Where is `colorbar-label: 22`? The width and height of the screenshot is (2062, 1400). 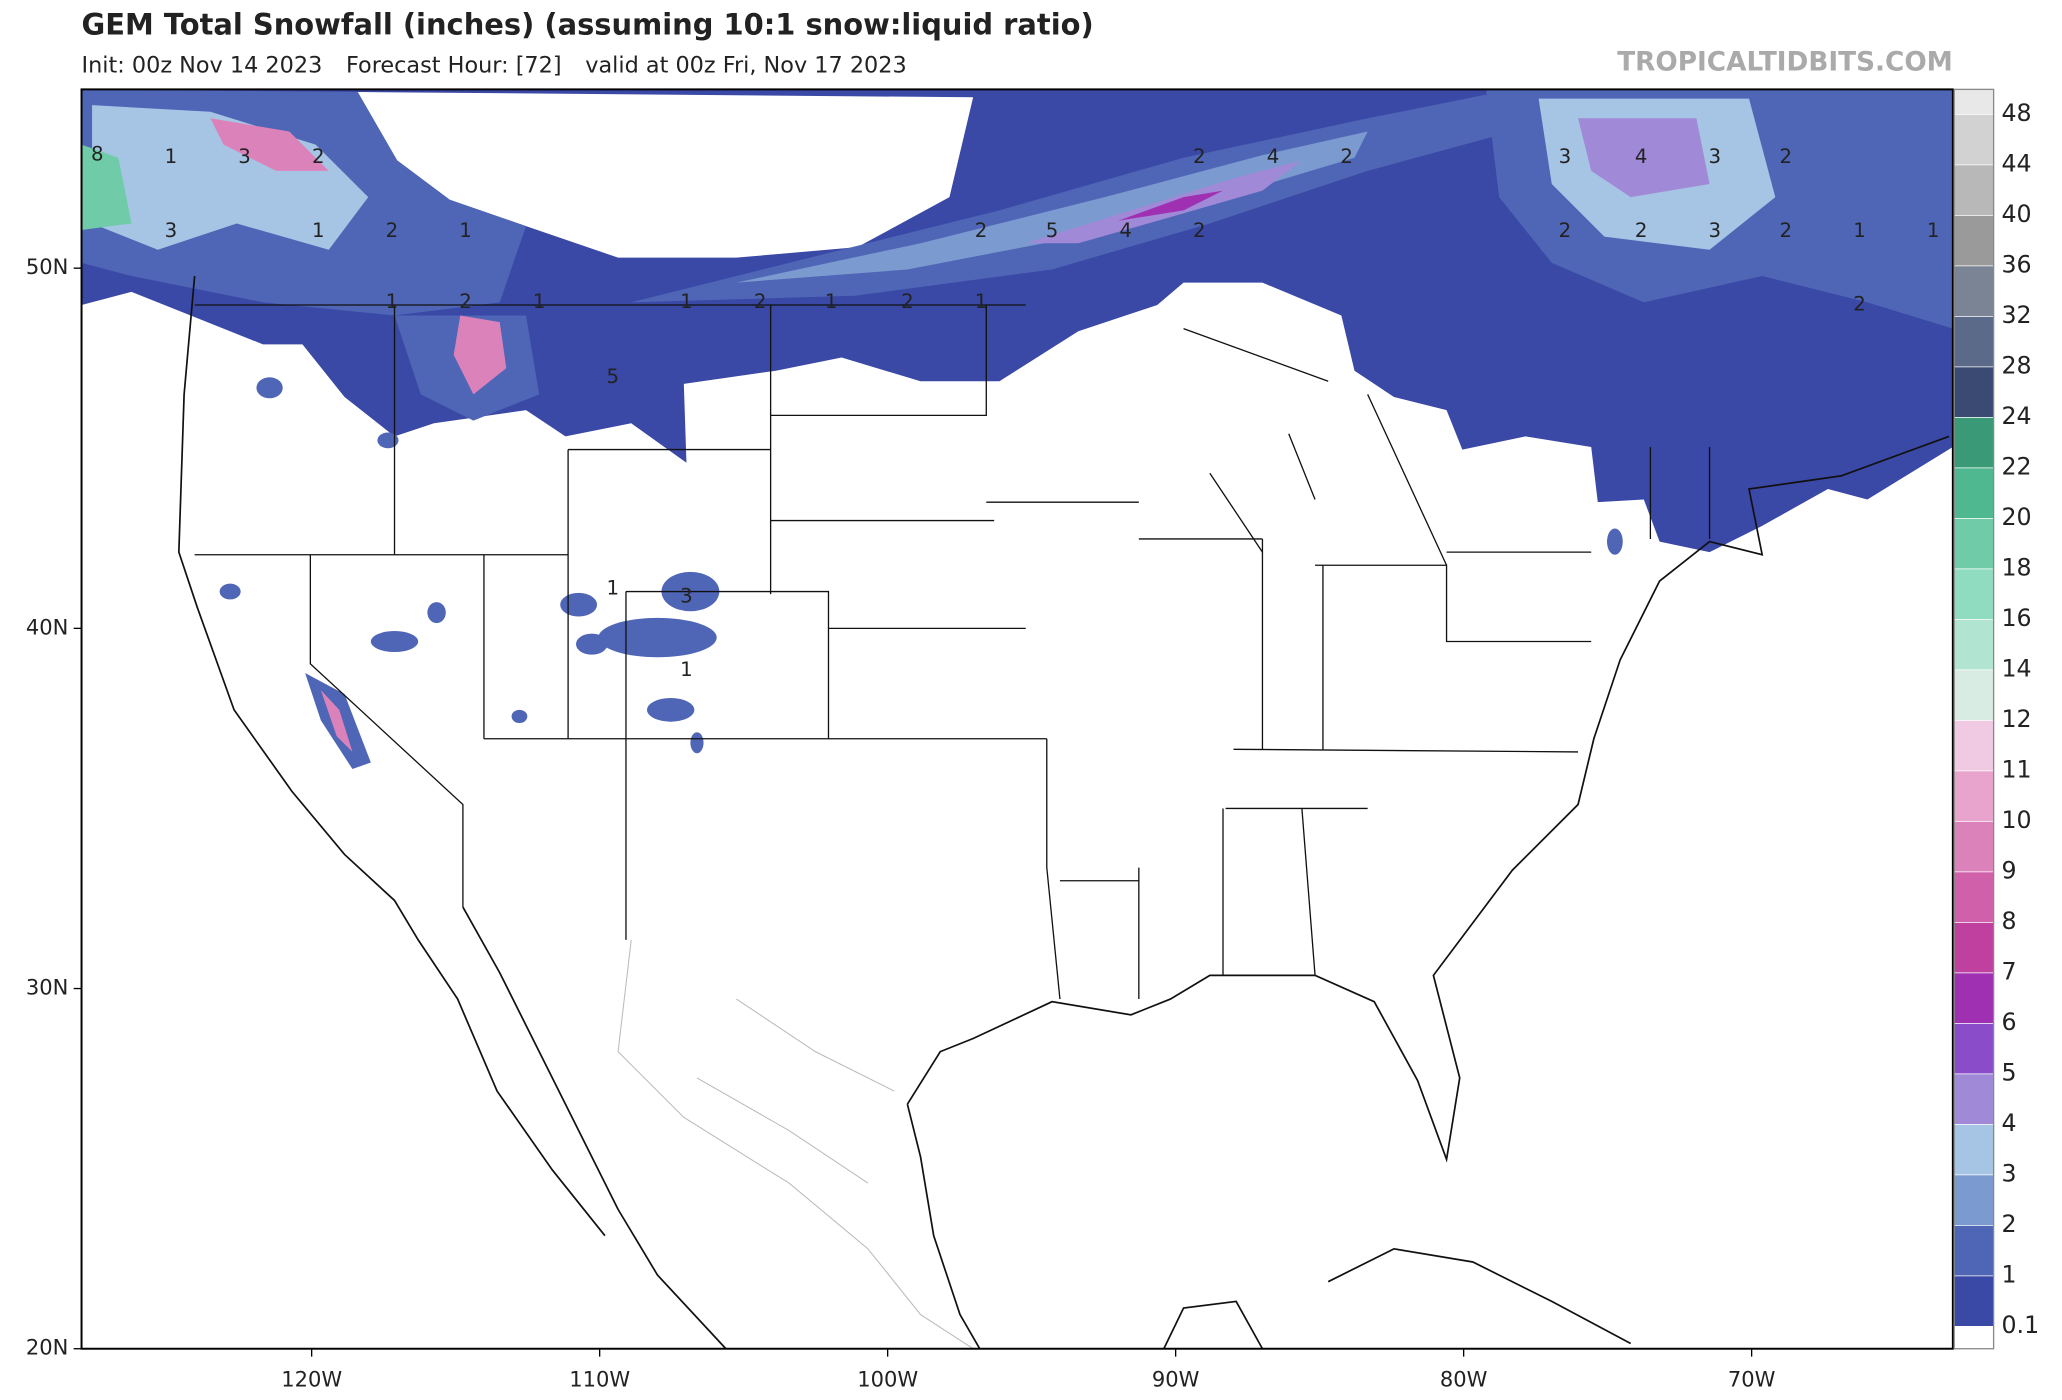
colorbar-label: 22 is located at coordinates (2017, 466).